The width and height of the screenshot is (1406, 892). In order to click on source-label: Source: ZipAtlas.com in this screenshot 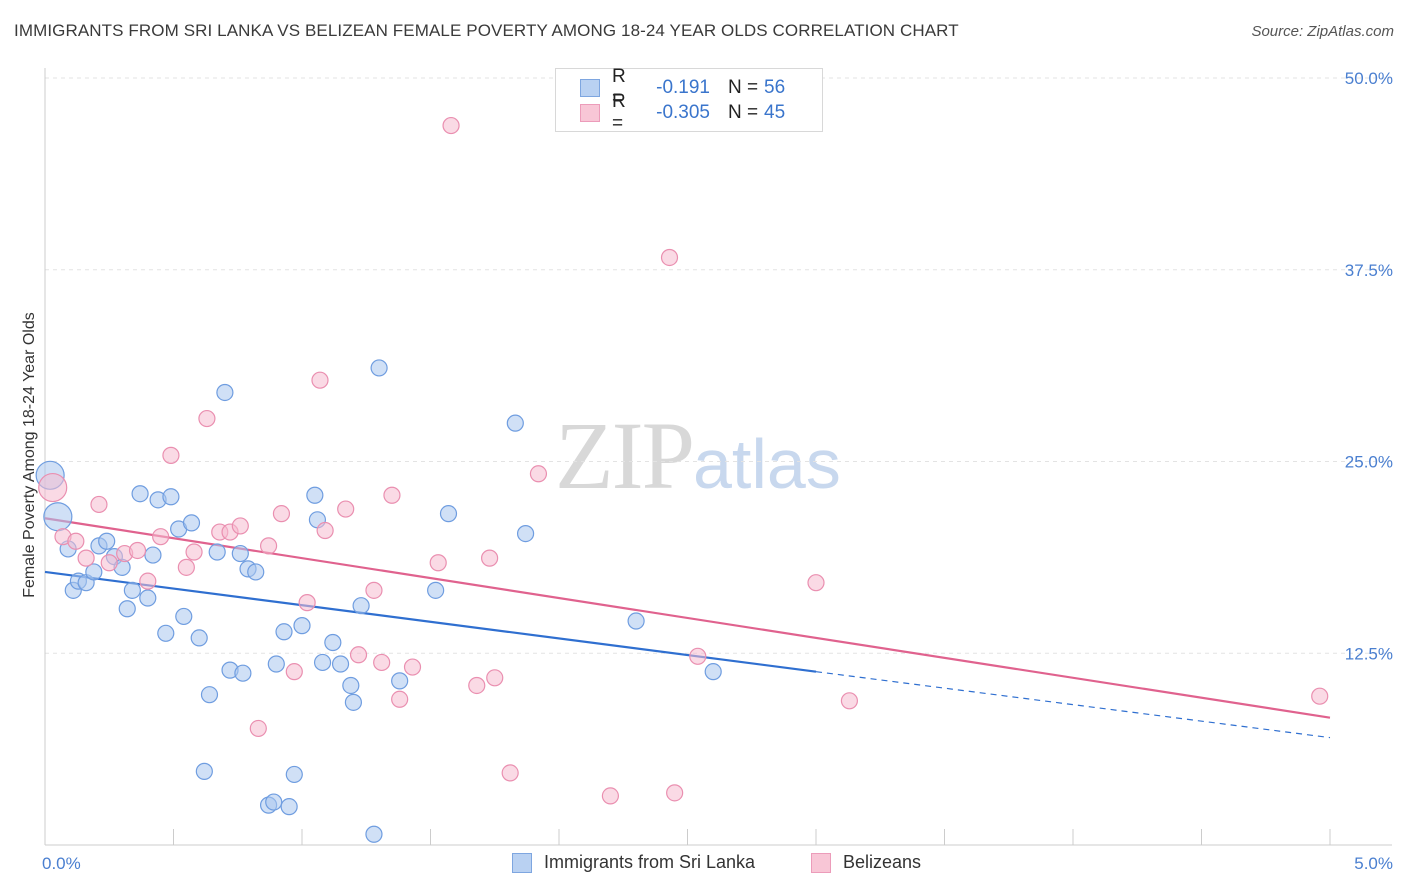, I will do `click(1322, 31)`.